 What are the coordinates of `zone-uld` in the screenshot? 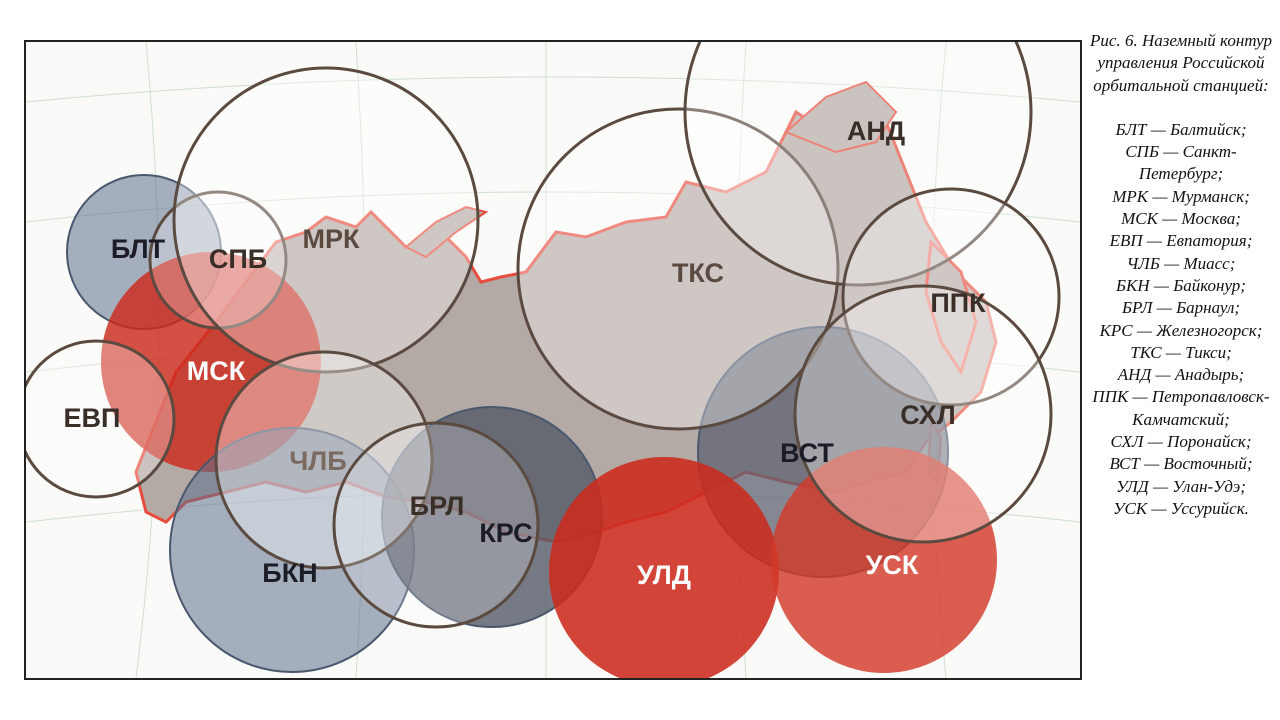 It's located at (664, 567).